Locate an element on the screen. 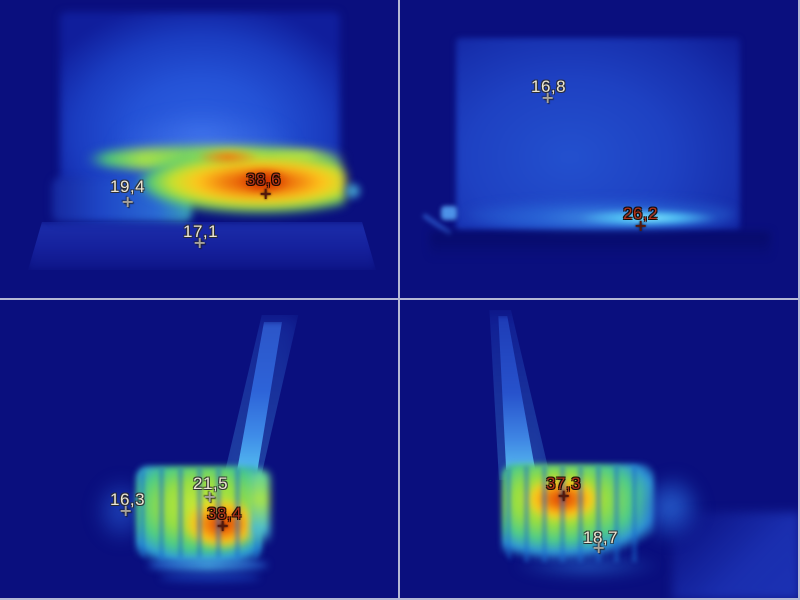 This screenshot has width=800, height=600. temperature-label: 16,3 is located at coordinates (128, 499).